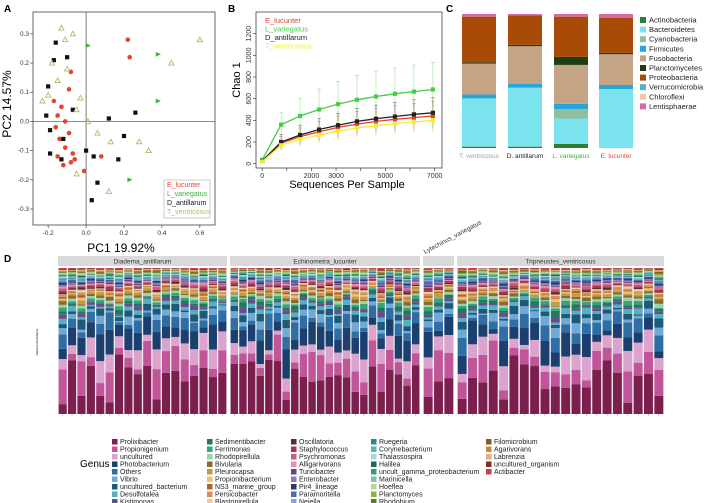 Image resolution: width=713 pixels, height=503 pixels. I want to click on genus-legend-label: Desulfotalea, so click(139, 495).